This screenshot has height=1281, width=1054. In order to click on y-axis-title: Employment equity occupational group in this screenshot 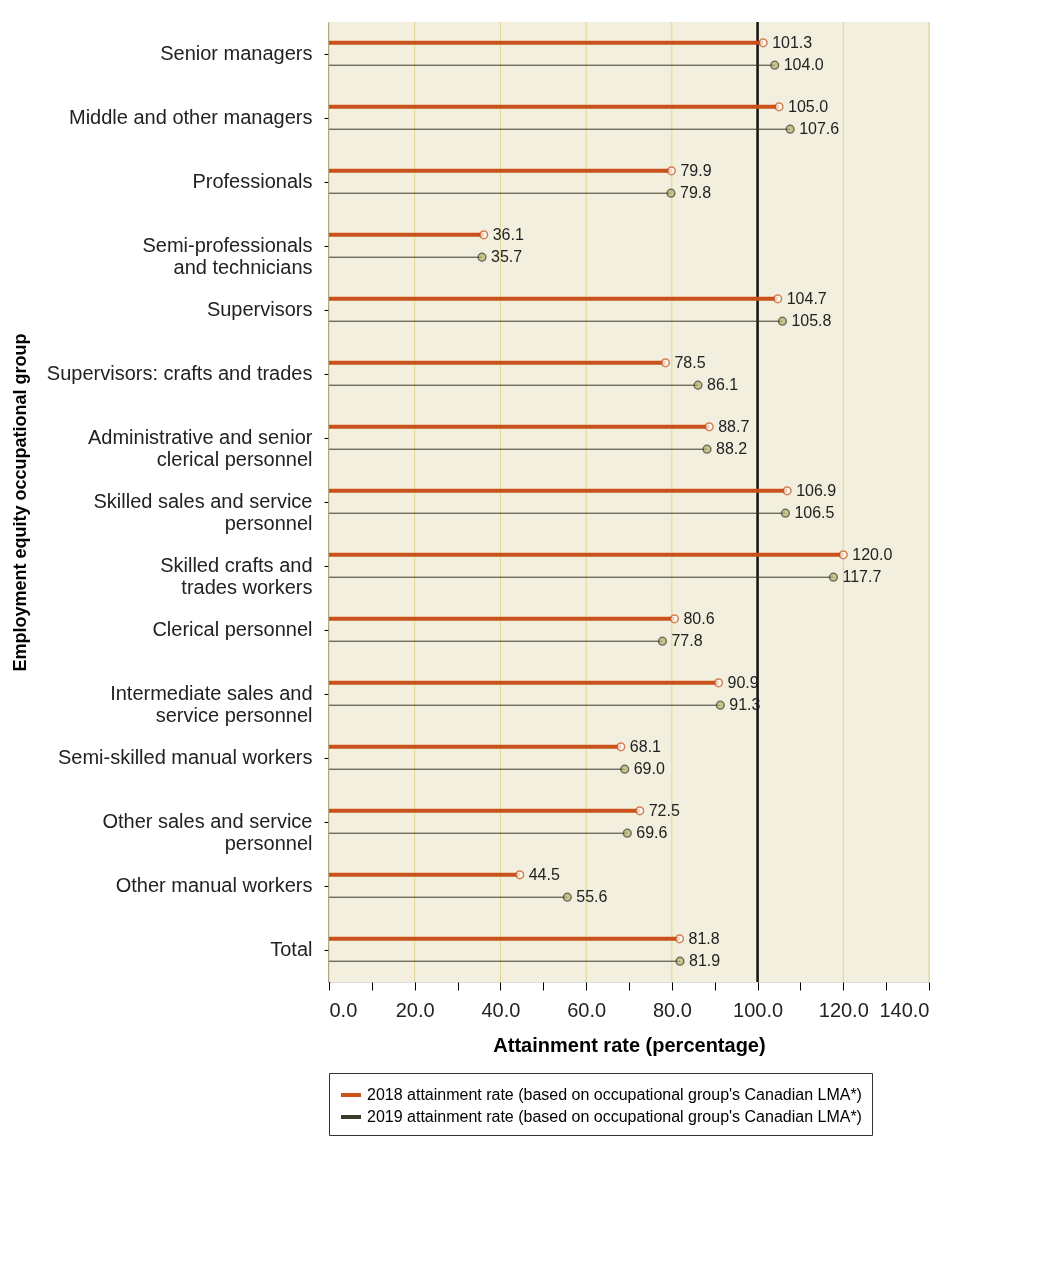, I will do `click(19, 502)`.